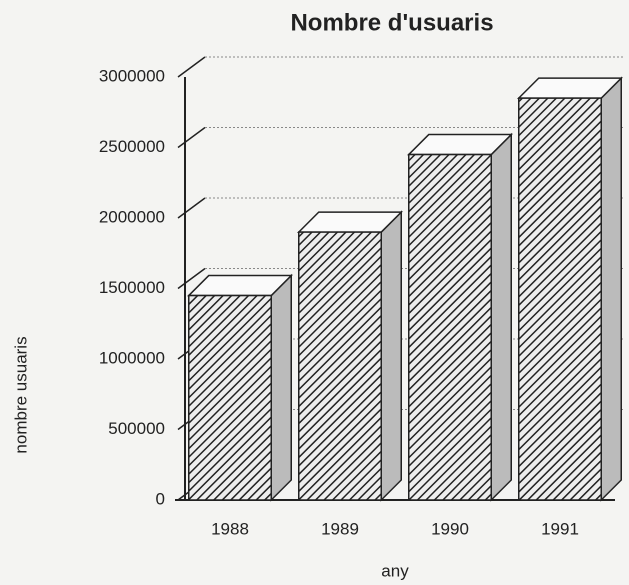  What do you see at coordinates (340, 528) in the screenshot?
I see `x-tick-label: 1989` at bounding box center [340, 528].